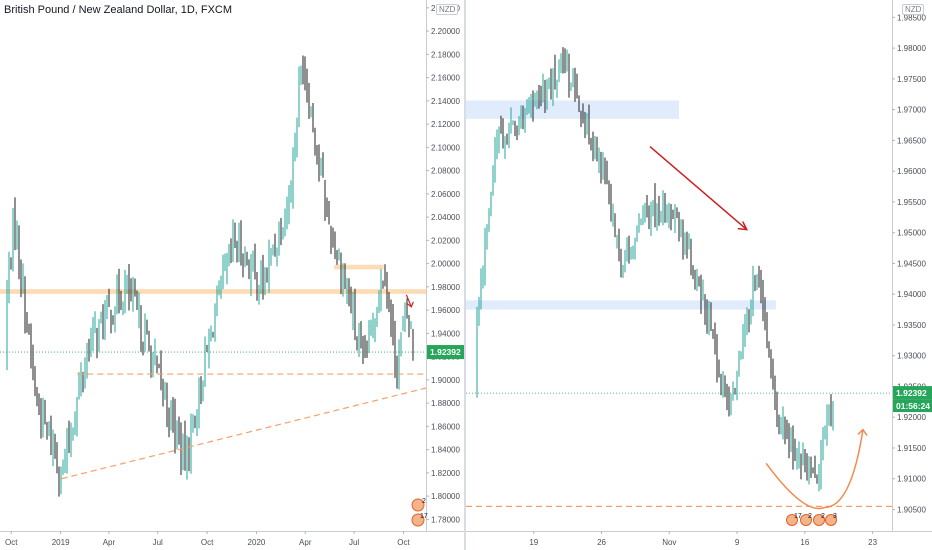 The width and height of the screenshot is (932, 550). Describe the element at coordinates (913, 406) in the screenshot. I see `countdown-value: 01:56:24` at that location.